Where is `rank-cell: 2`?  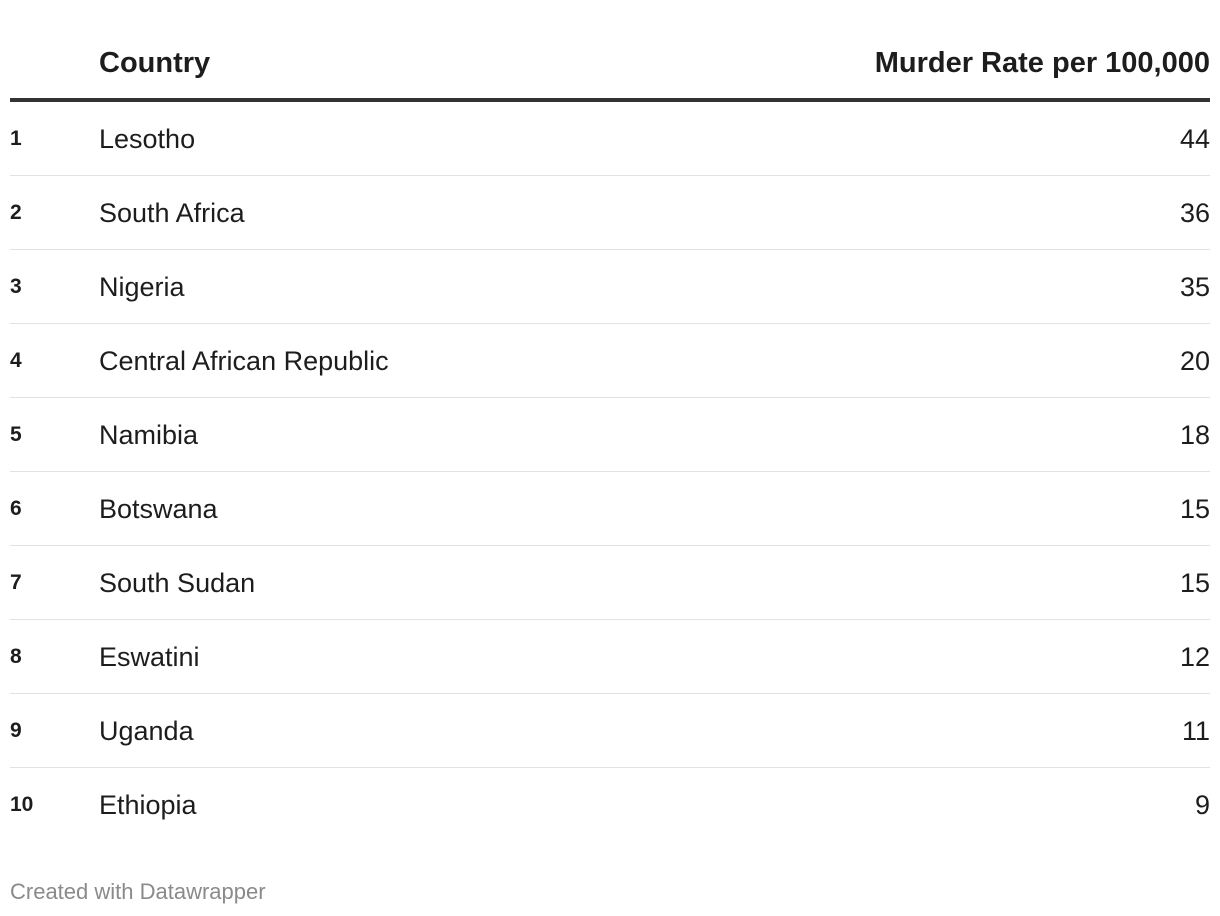 rank-cell: 2 is located at coordinates (16, 212).